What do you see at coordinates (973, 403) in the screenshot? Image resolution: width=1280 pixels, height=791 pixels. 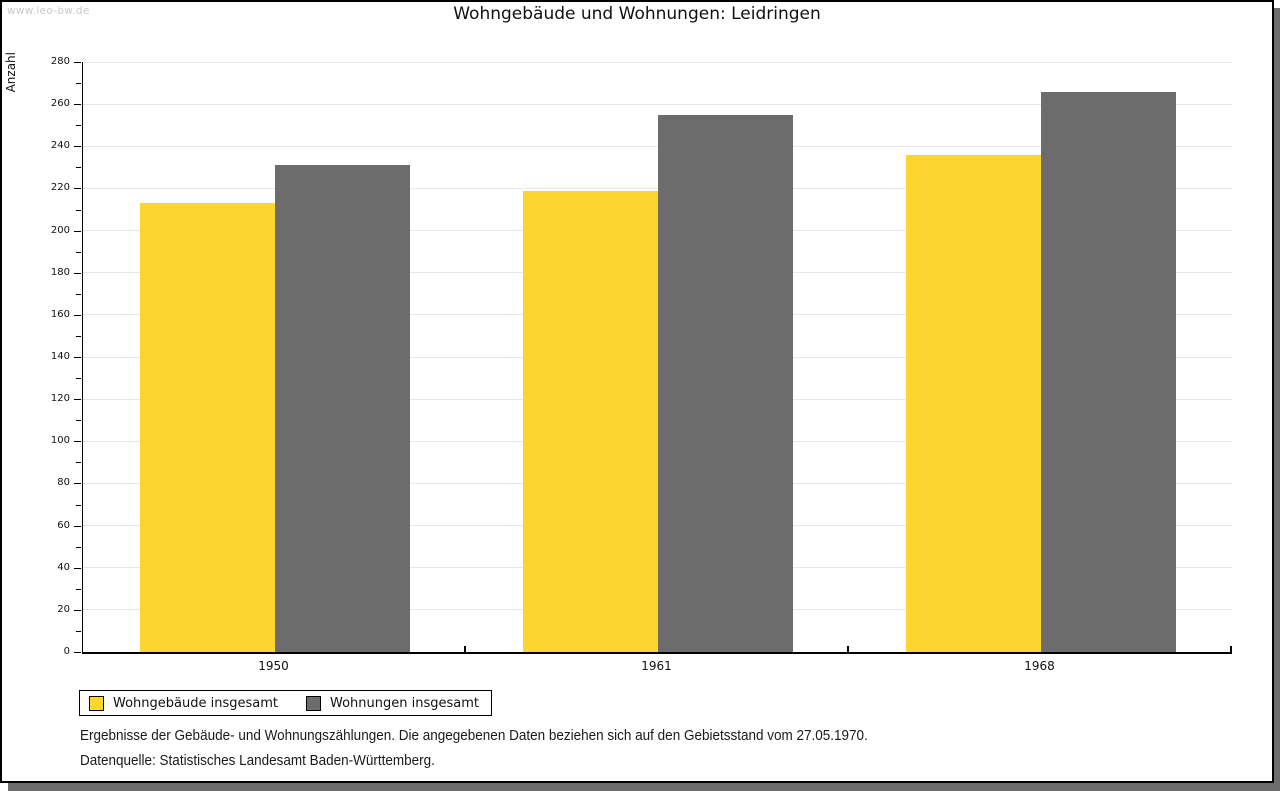 I see `bar-series1-1968` at bounding box center [973, 403].